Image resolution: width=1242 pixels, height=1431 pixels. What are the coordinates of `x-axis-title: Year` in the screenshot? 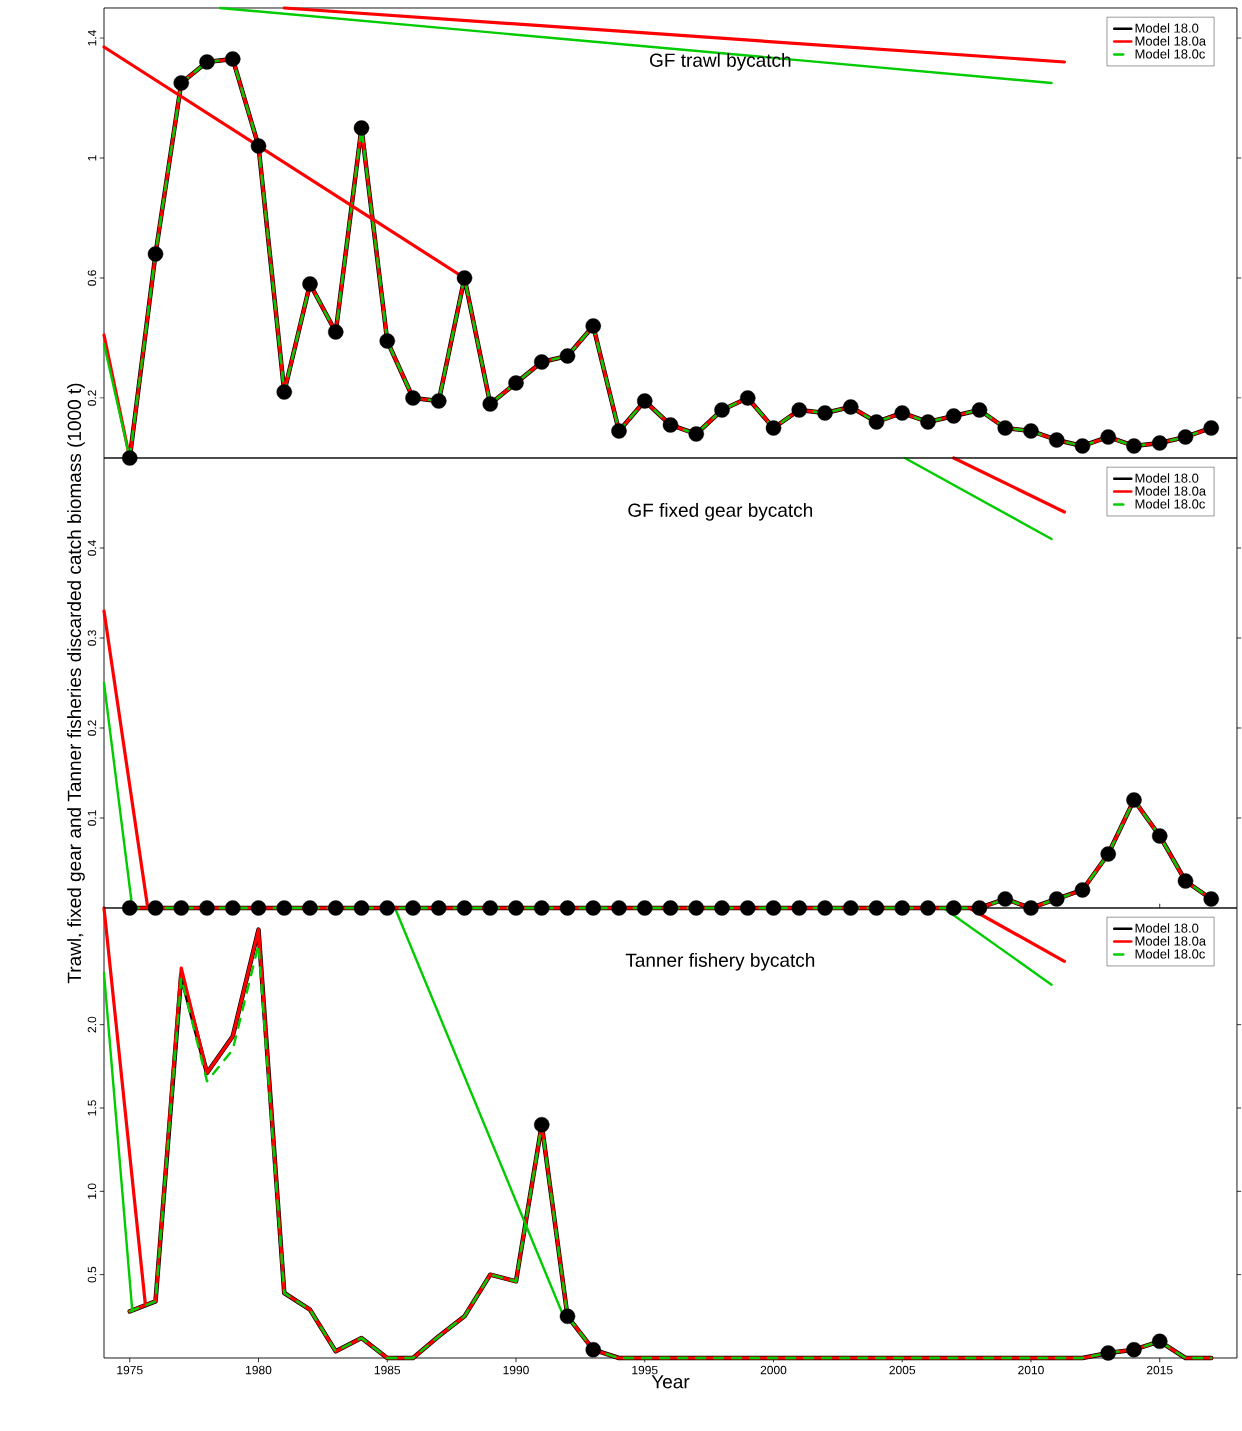 It's located at (670, 1382).